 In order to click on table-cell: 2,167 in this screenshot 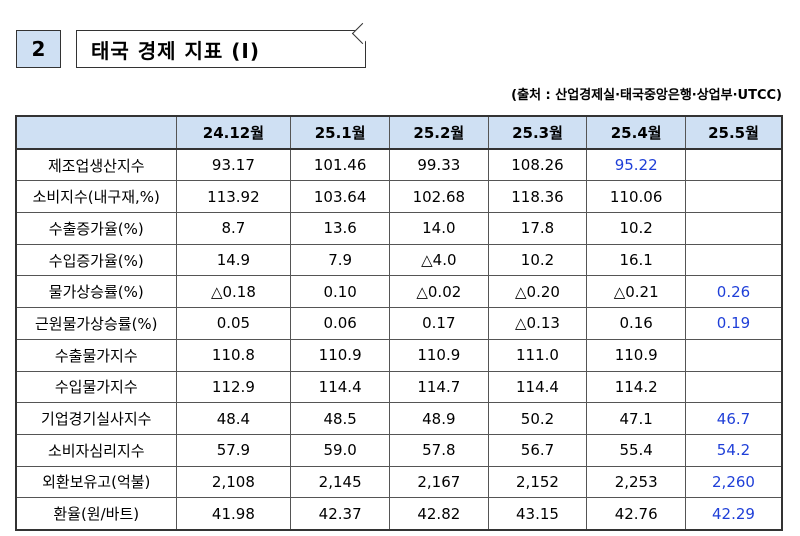, I will do `click(438, 482)`.